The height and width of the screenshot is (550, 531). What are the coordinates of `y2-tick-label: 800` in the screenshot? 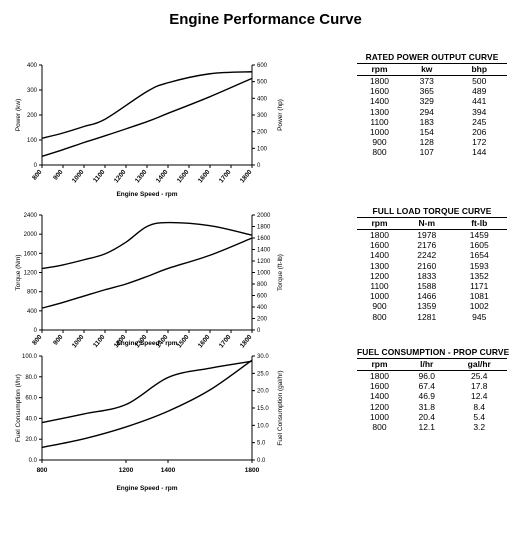 It's located at (262, 285).